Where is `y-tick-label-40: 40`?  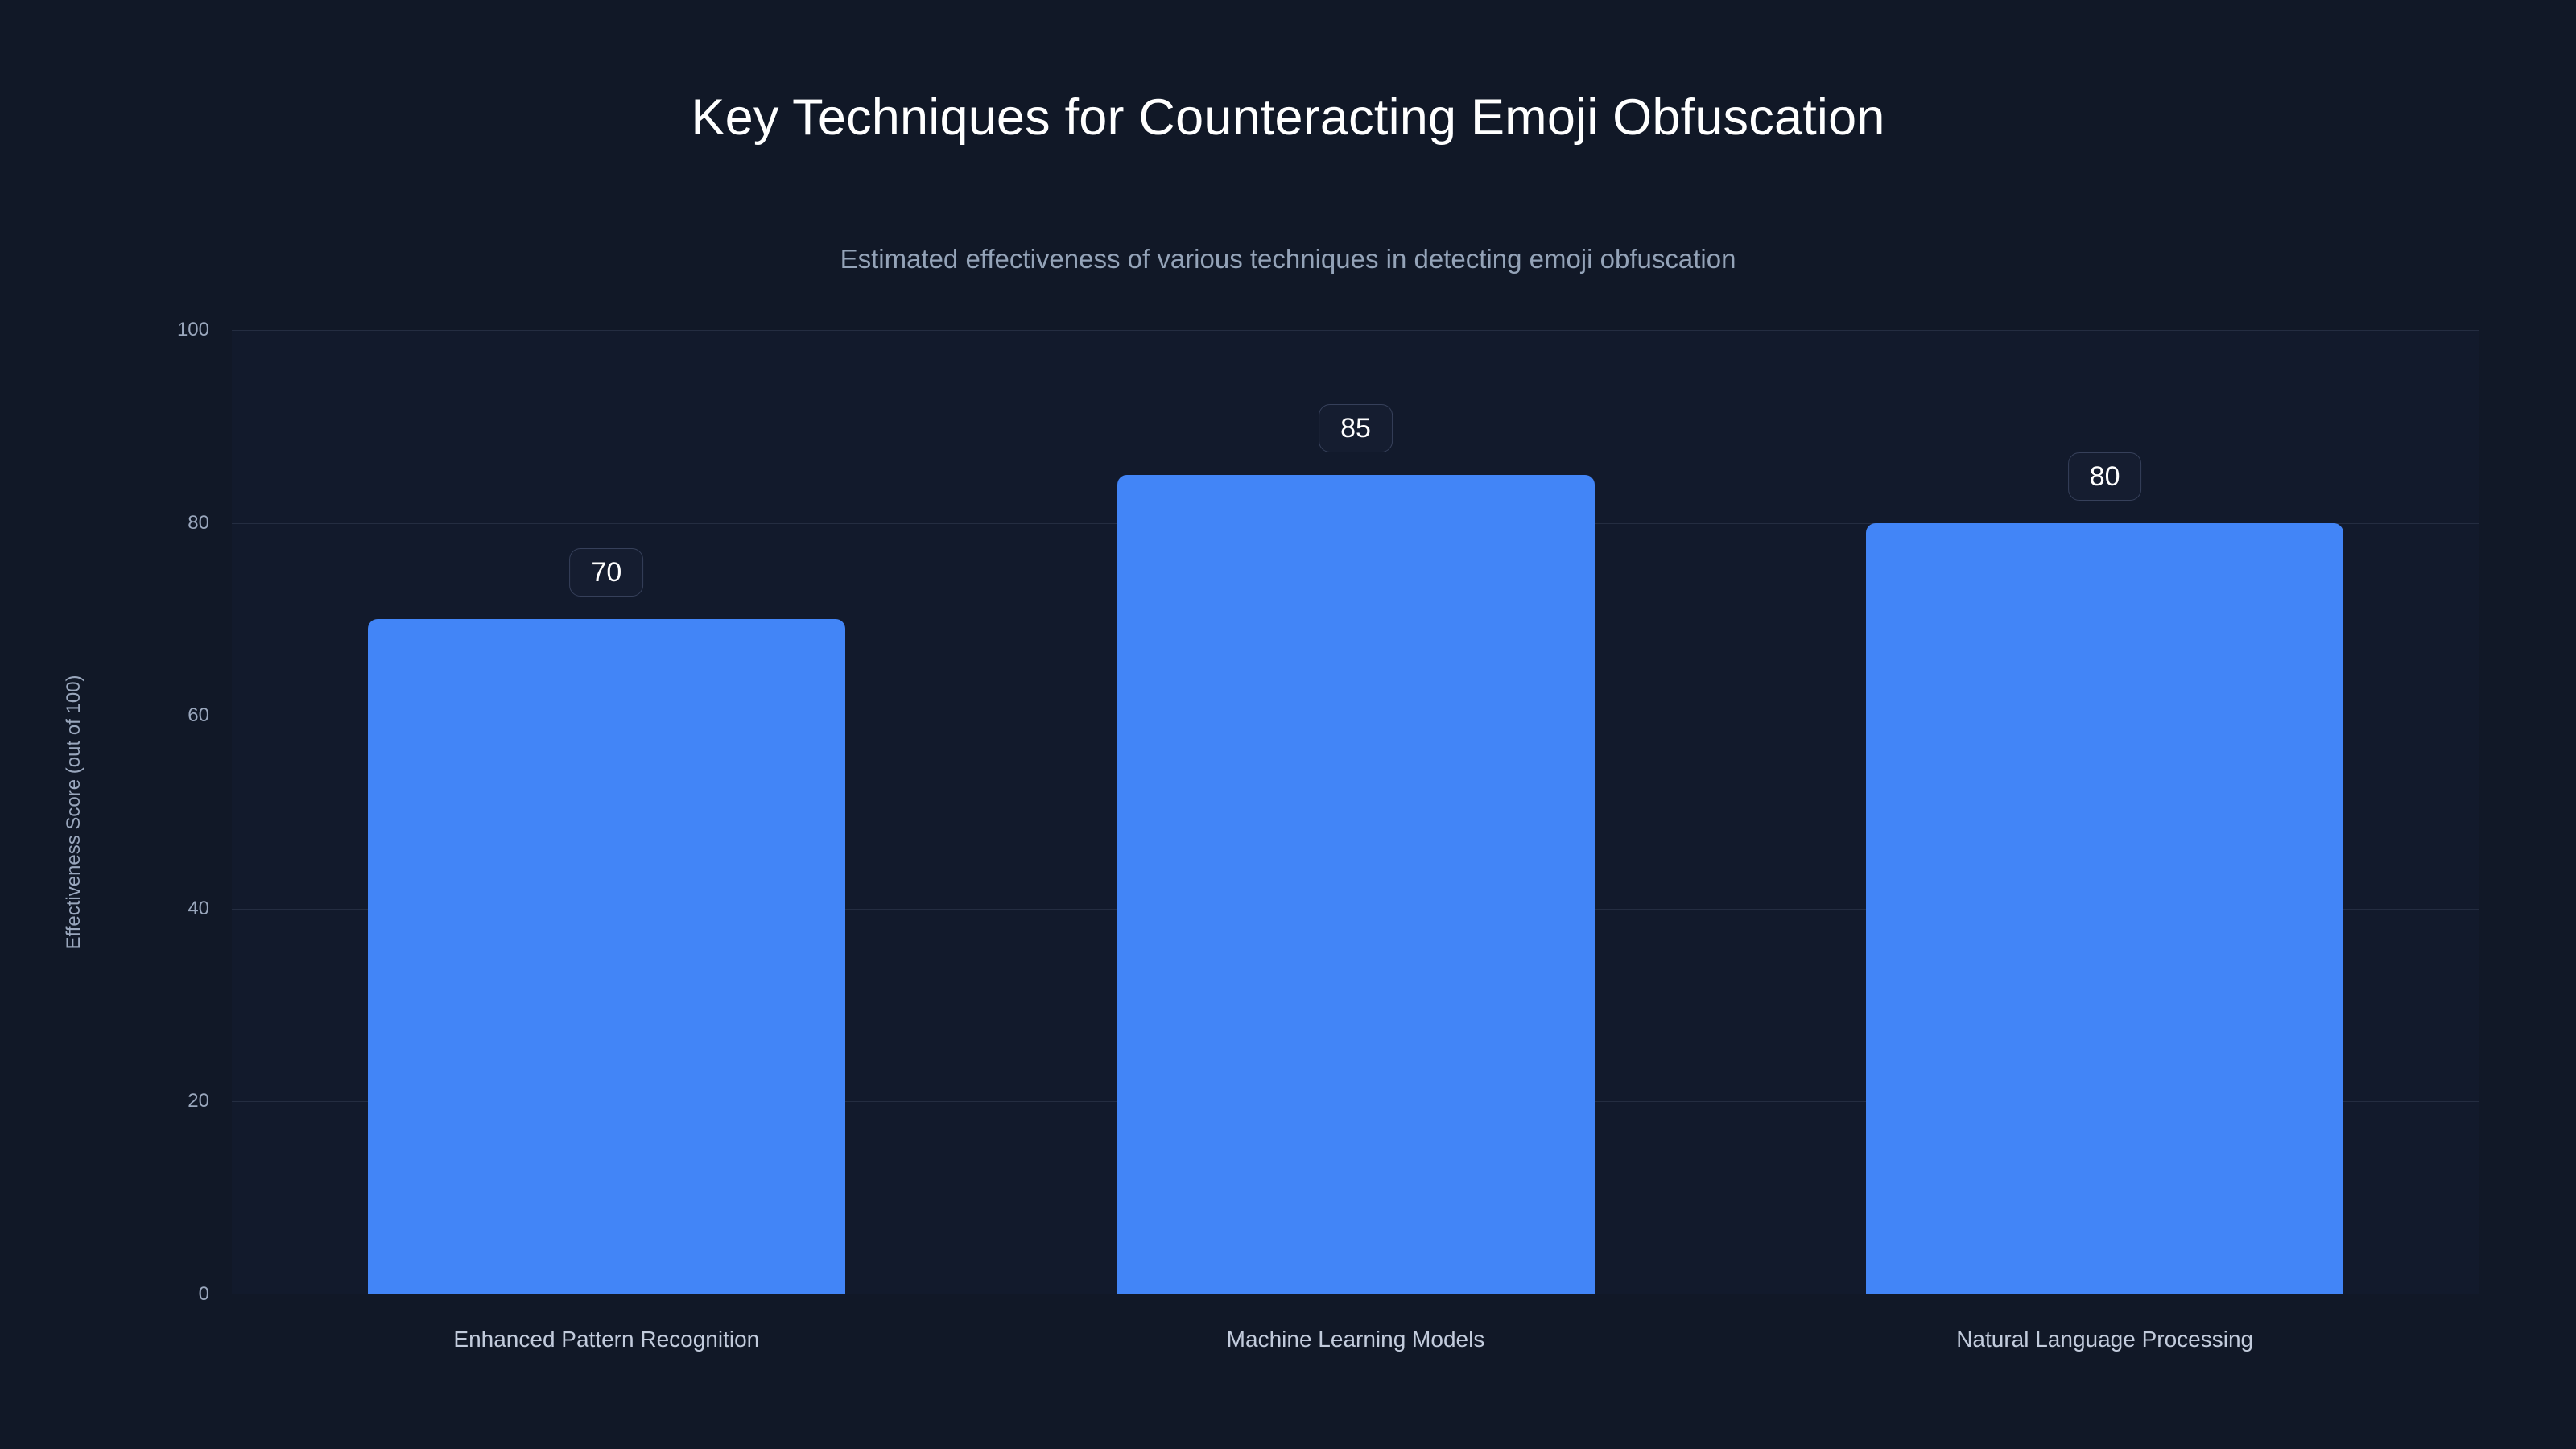 y-tick-label-40: 40 is located at coordinates (198, 908).